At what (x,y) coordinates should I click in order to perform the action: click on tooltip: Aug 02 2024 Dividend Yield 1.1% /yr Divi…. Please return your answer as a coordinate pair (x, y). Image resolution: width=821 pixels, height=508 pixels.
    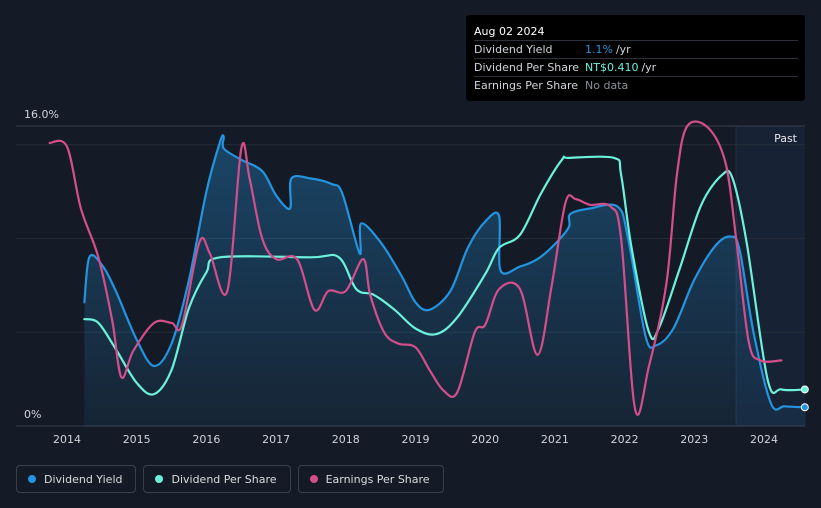
    Looking at the image, I should click on (635, 58).